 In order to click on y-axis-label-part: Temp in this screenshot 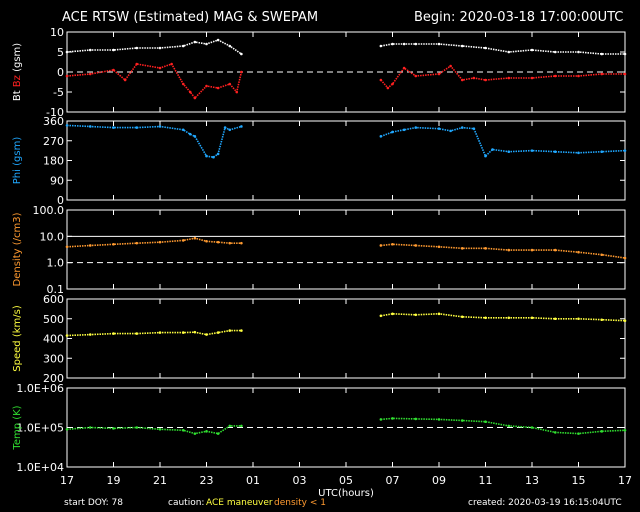, I will do `click(17, 437)`.